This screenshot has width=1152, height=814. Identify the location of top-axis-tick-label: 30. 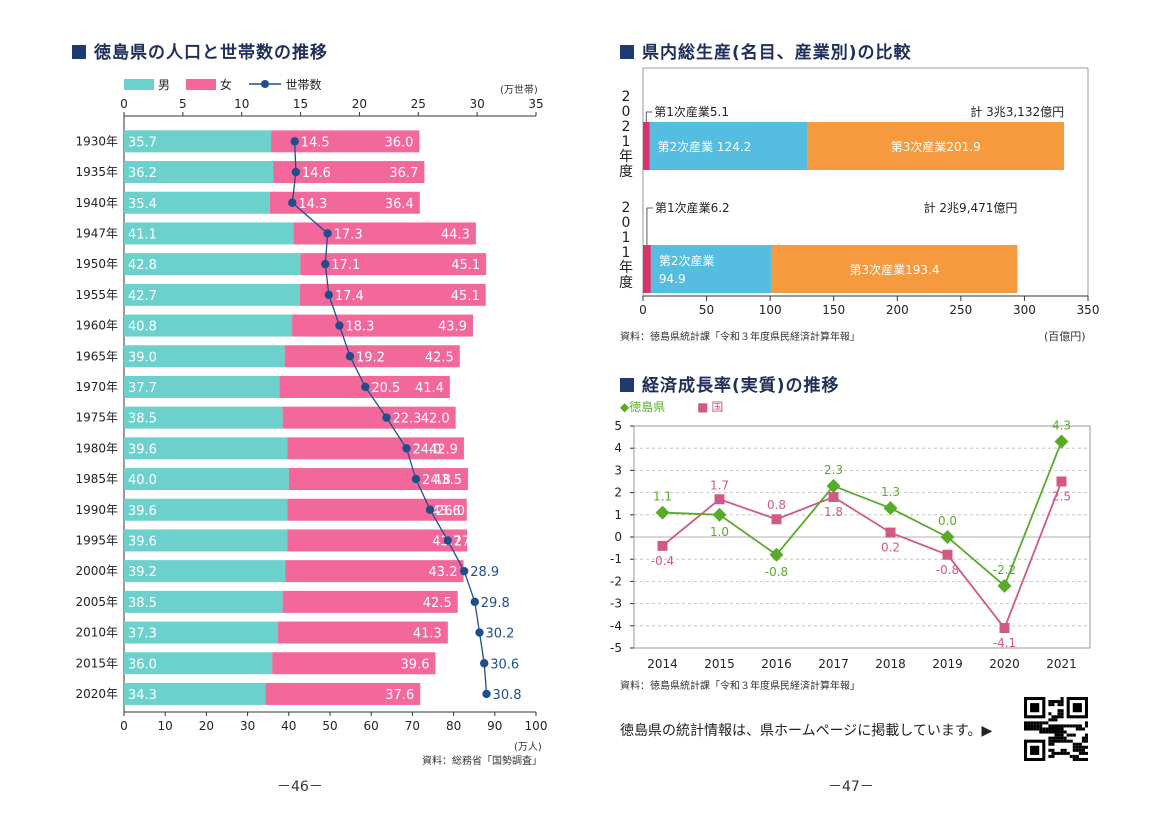
(477, 104).